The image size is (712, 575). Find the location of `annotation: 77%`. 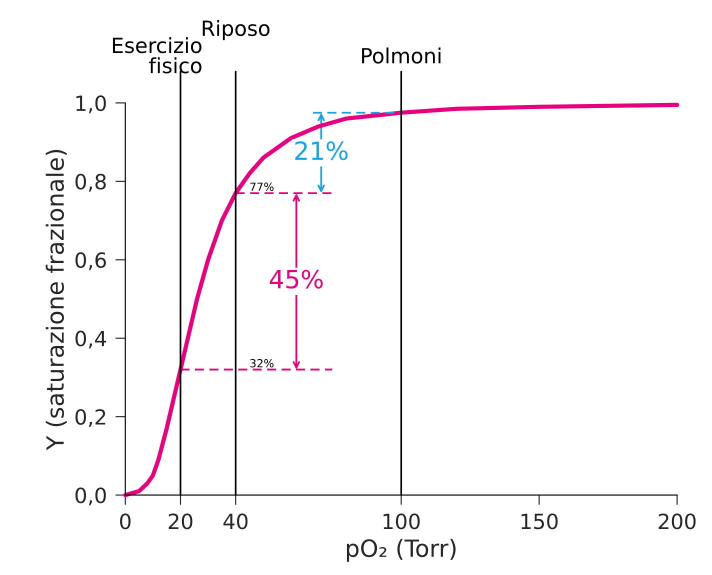

annotation: 77% is located at coordinates (262, 186).